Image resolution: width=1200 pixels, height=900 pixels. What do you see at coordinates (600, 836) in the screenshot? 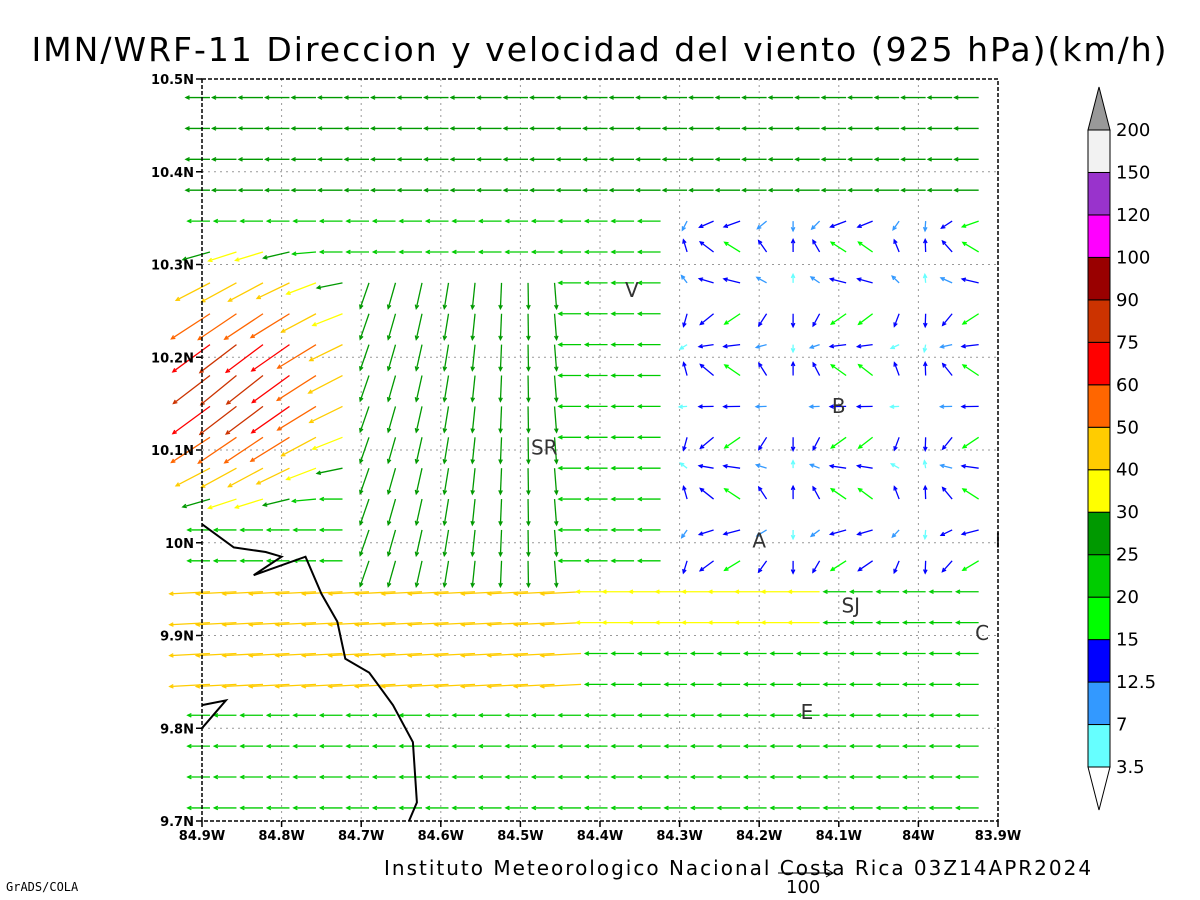
I see `lon-tick-label: 84.4W` at bounding box center [600, 836].